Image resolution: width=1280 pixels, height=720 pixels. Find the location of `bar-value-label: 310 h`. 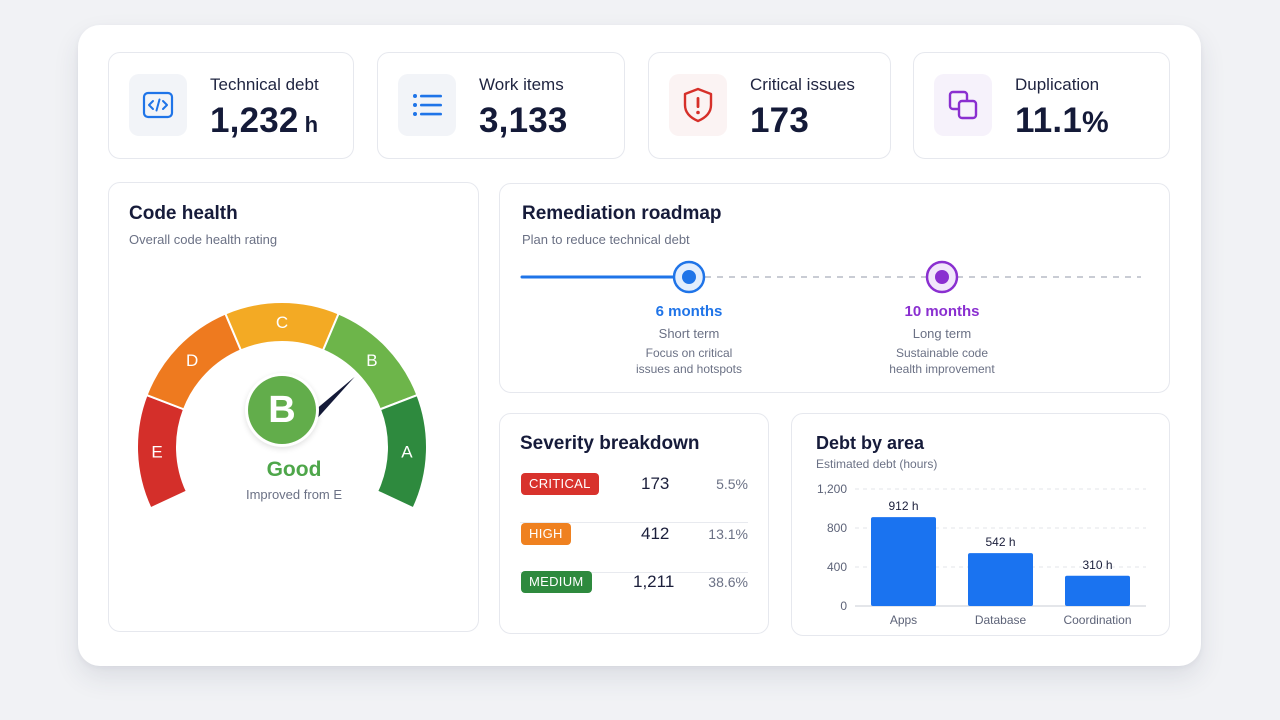

bar-value-label: 310 h is located at coordinates (1097, 565).